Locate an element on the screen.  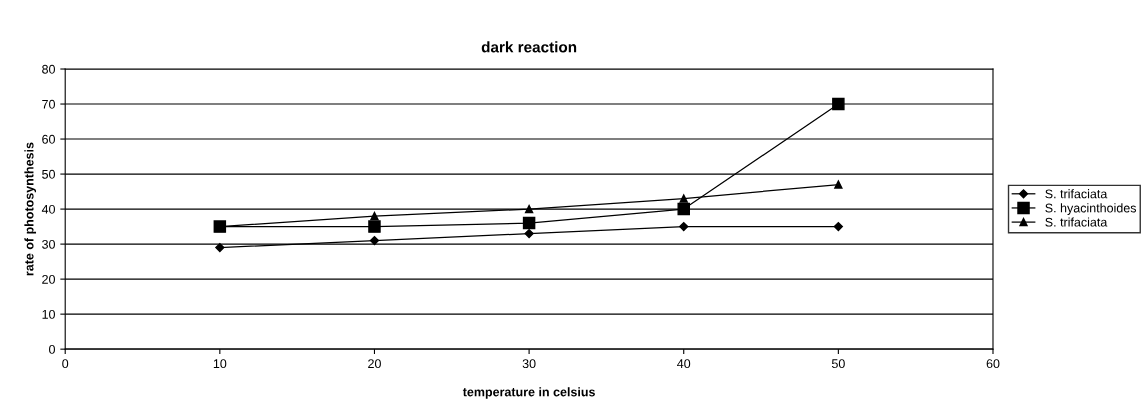
x-tick-label: 10 is located at coordinates (220, 364).